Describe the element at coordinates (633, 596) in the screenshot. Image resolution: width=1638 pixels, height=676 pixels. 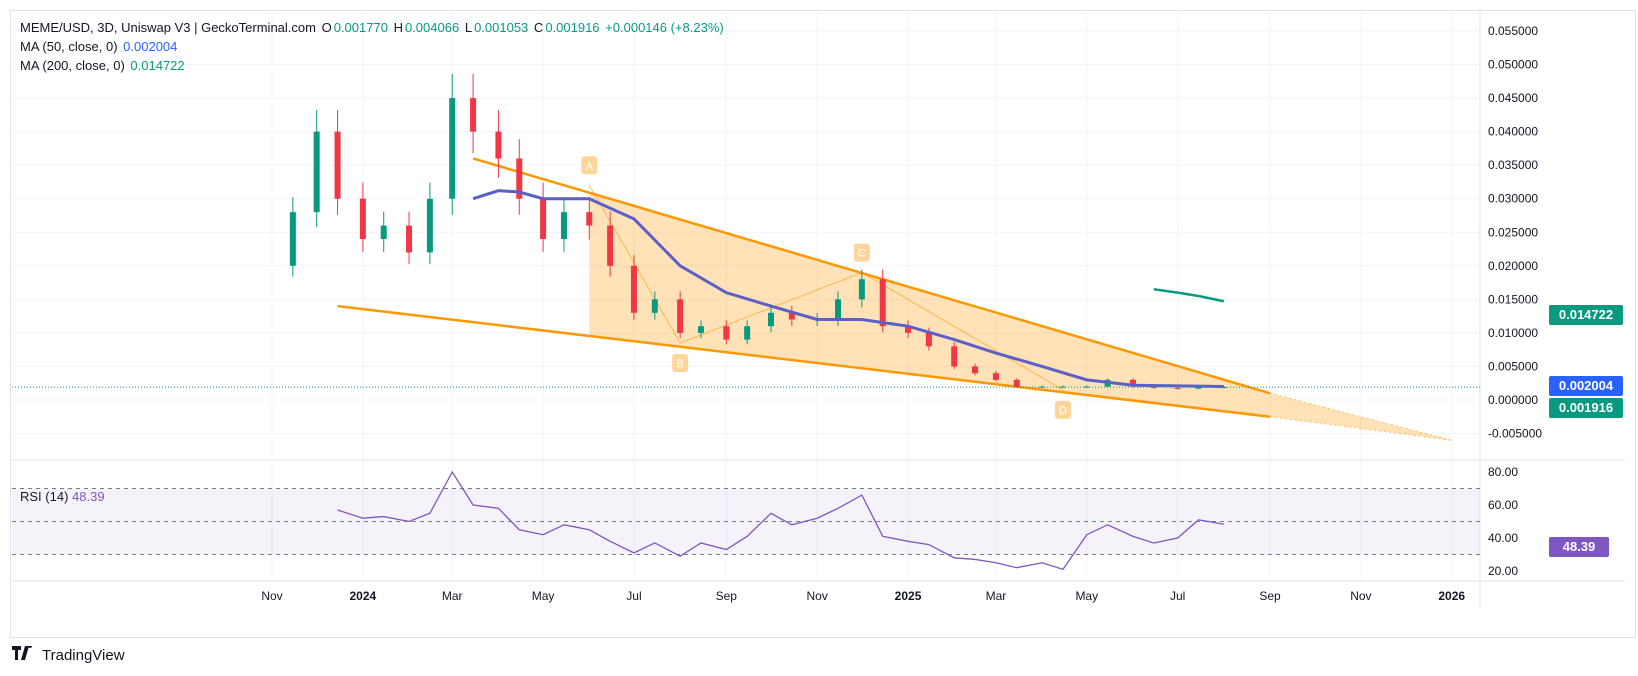
I see `time-tick-label: Jul` at that location.